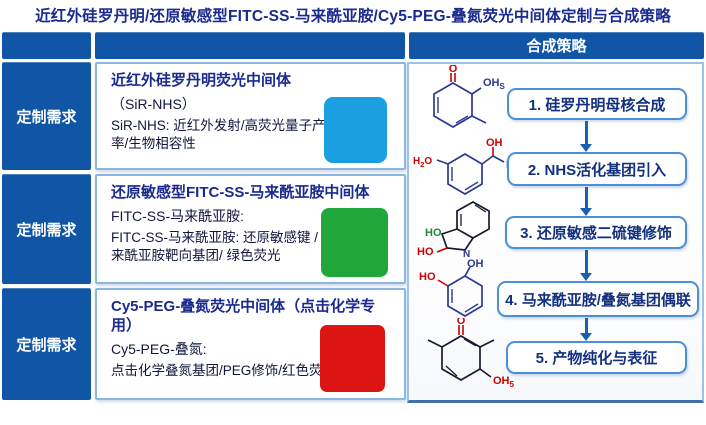  I want to click on product-subtitle: （SiR-NHS）, so click(153, 103).